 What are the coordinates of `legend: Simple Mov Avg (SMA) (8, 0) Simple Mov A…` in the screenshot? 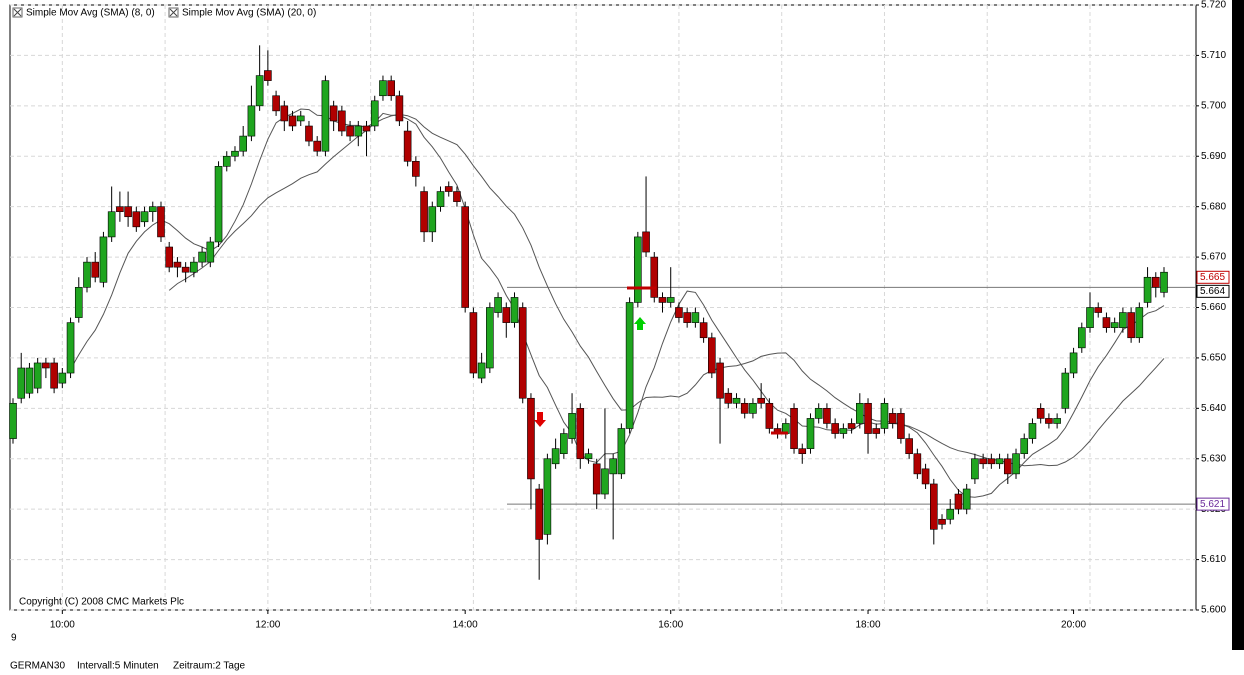 It's located at (164, 13).